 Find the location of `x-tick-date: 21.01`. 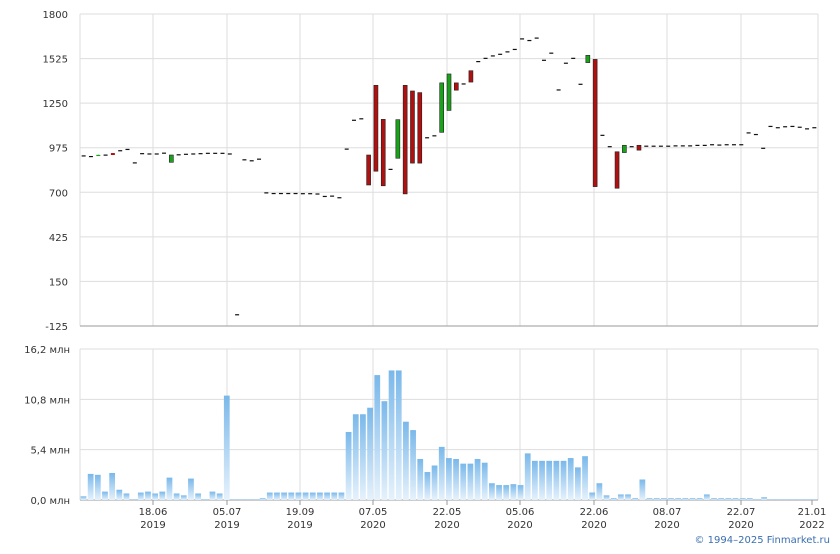

x-tick-date: 21.01 is located at coordinates (812, 512).